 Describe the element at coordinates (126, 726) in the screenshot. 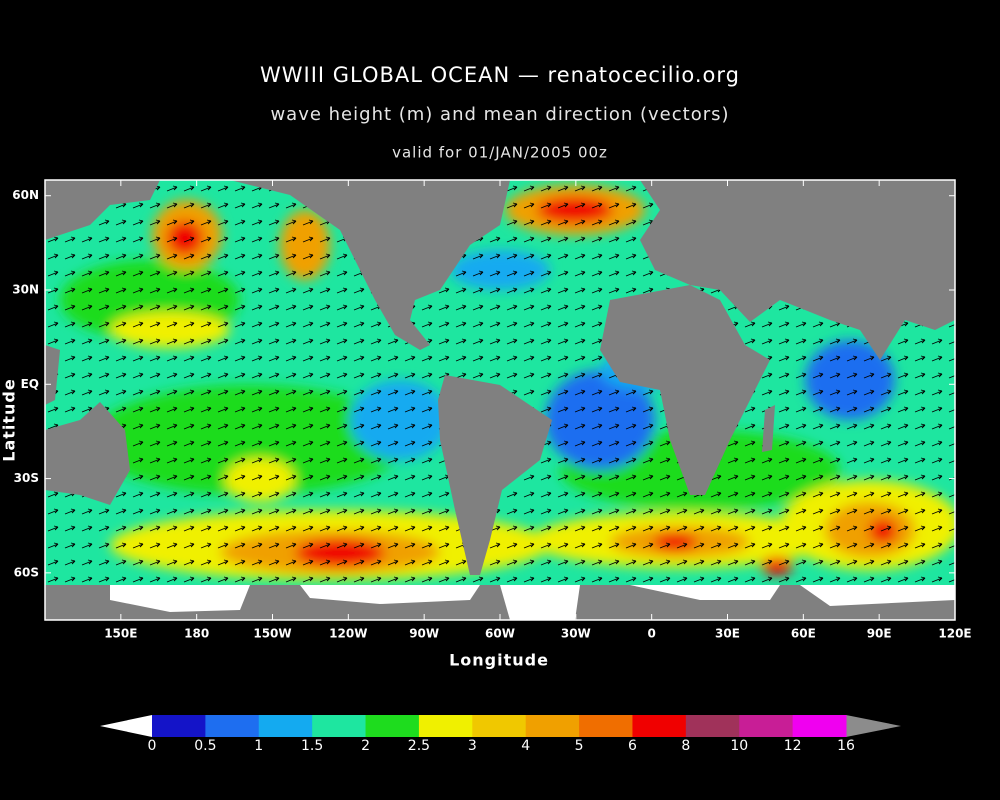

I see `colorbar-under` at that location.